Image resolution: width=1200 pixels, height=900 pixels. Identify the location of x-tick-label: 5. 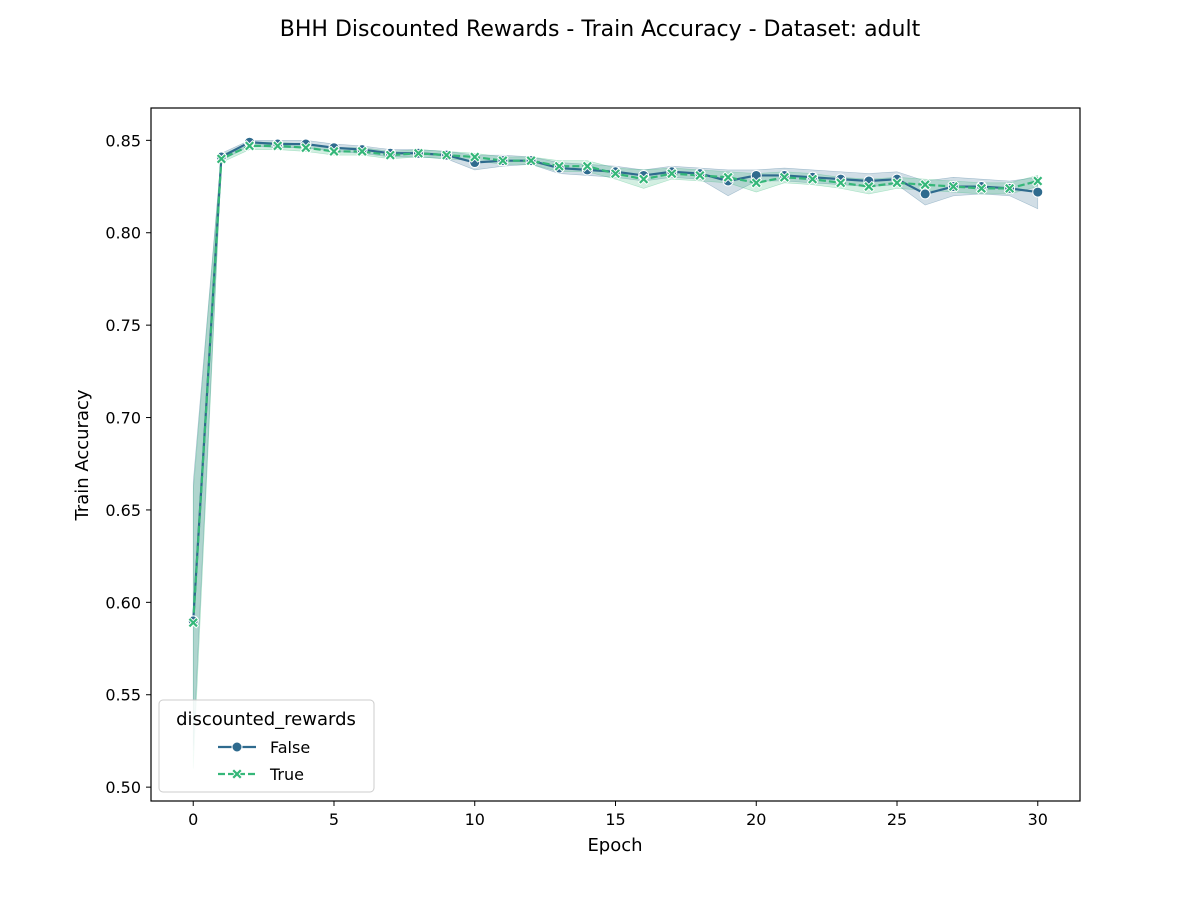
(334, 819).